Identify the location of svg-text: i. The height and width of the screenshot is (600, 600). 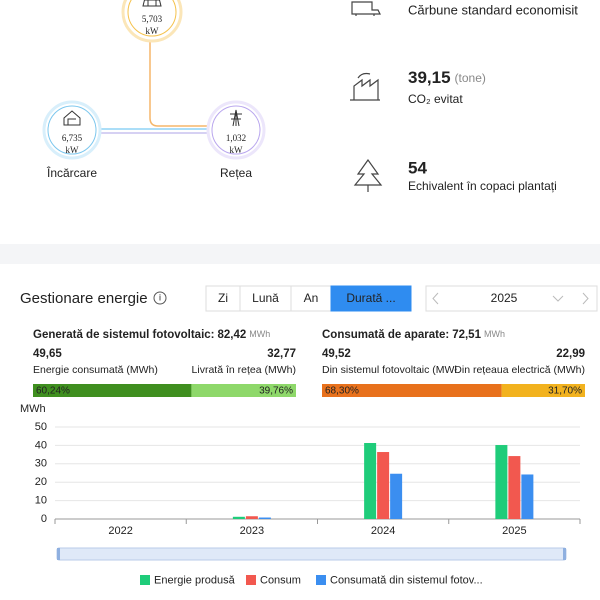
(160, 297).